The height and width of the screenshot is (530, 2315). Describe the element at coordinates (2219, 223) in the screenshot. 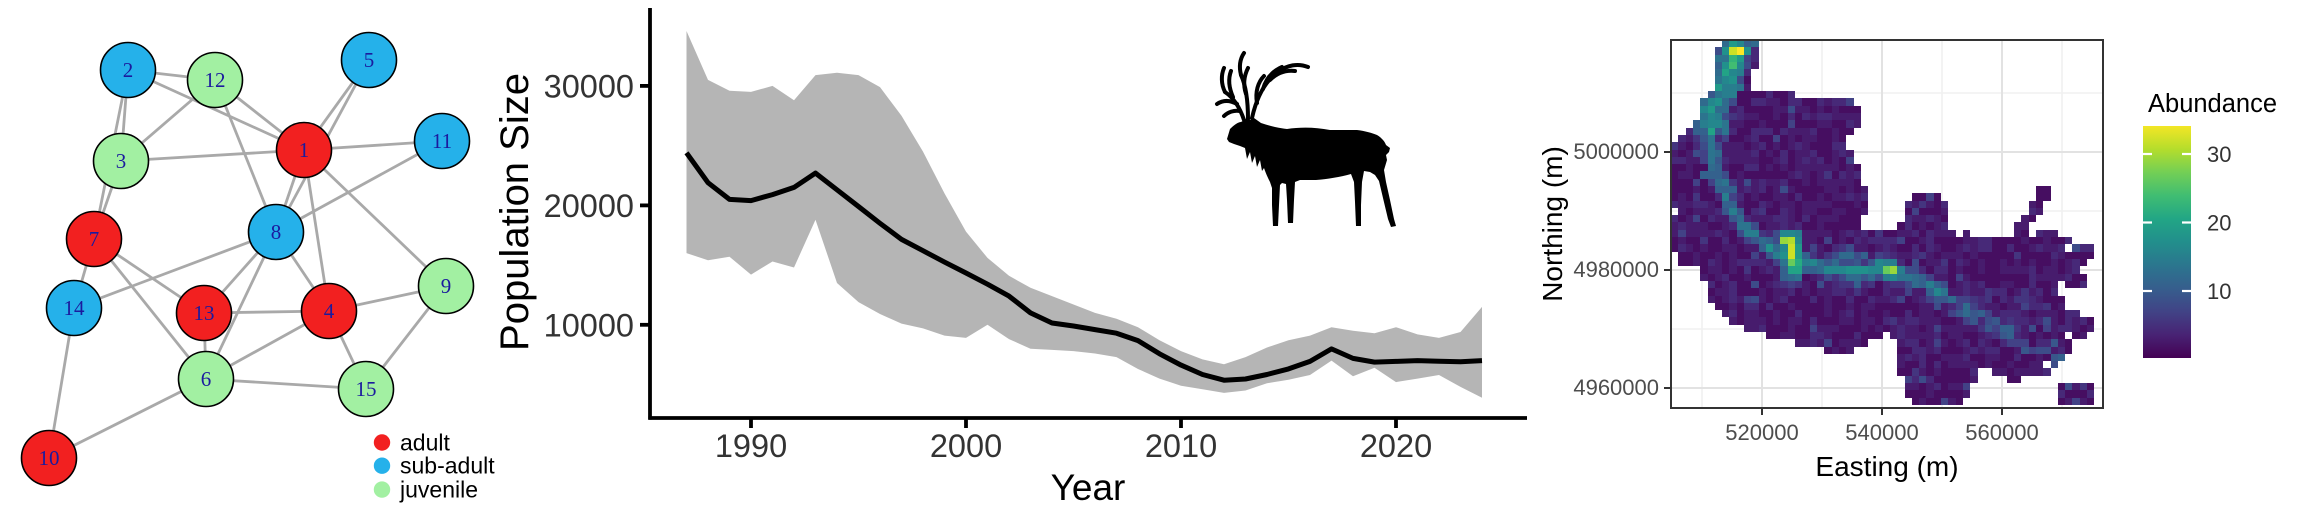

I see `svg-text: 20` at that location.